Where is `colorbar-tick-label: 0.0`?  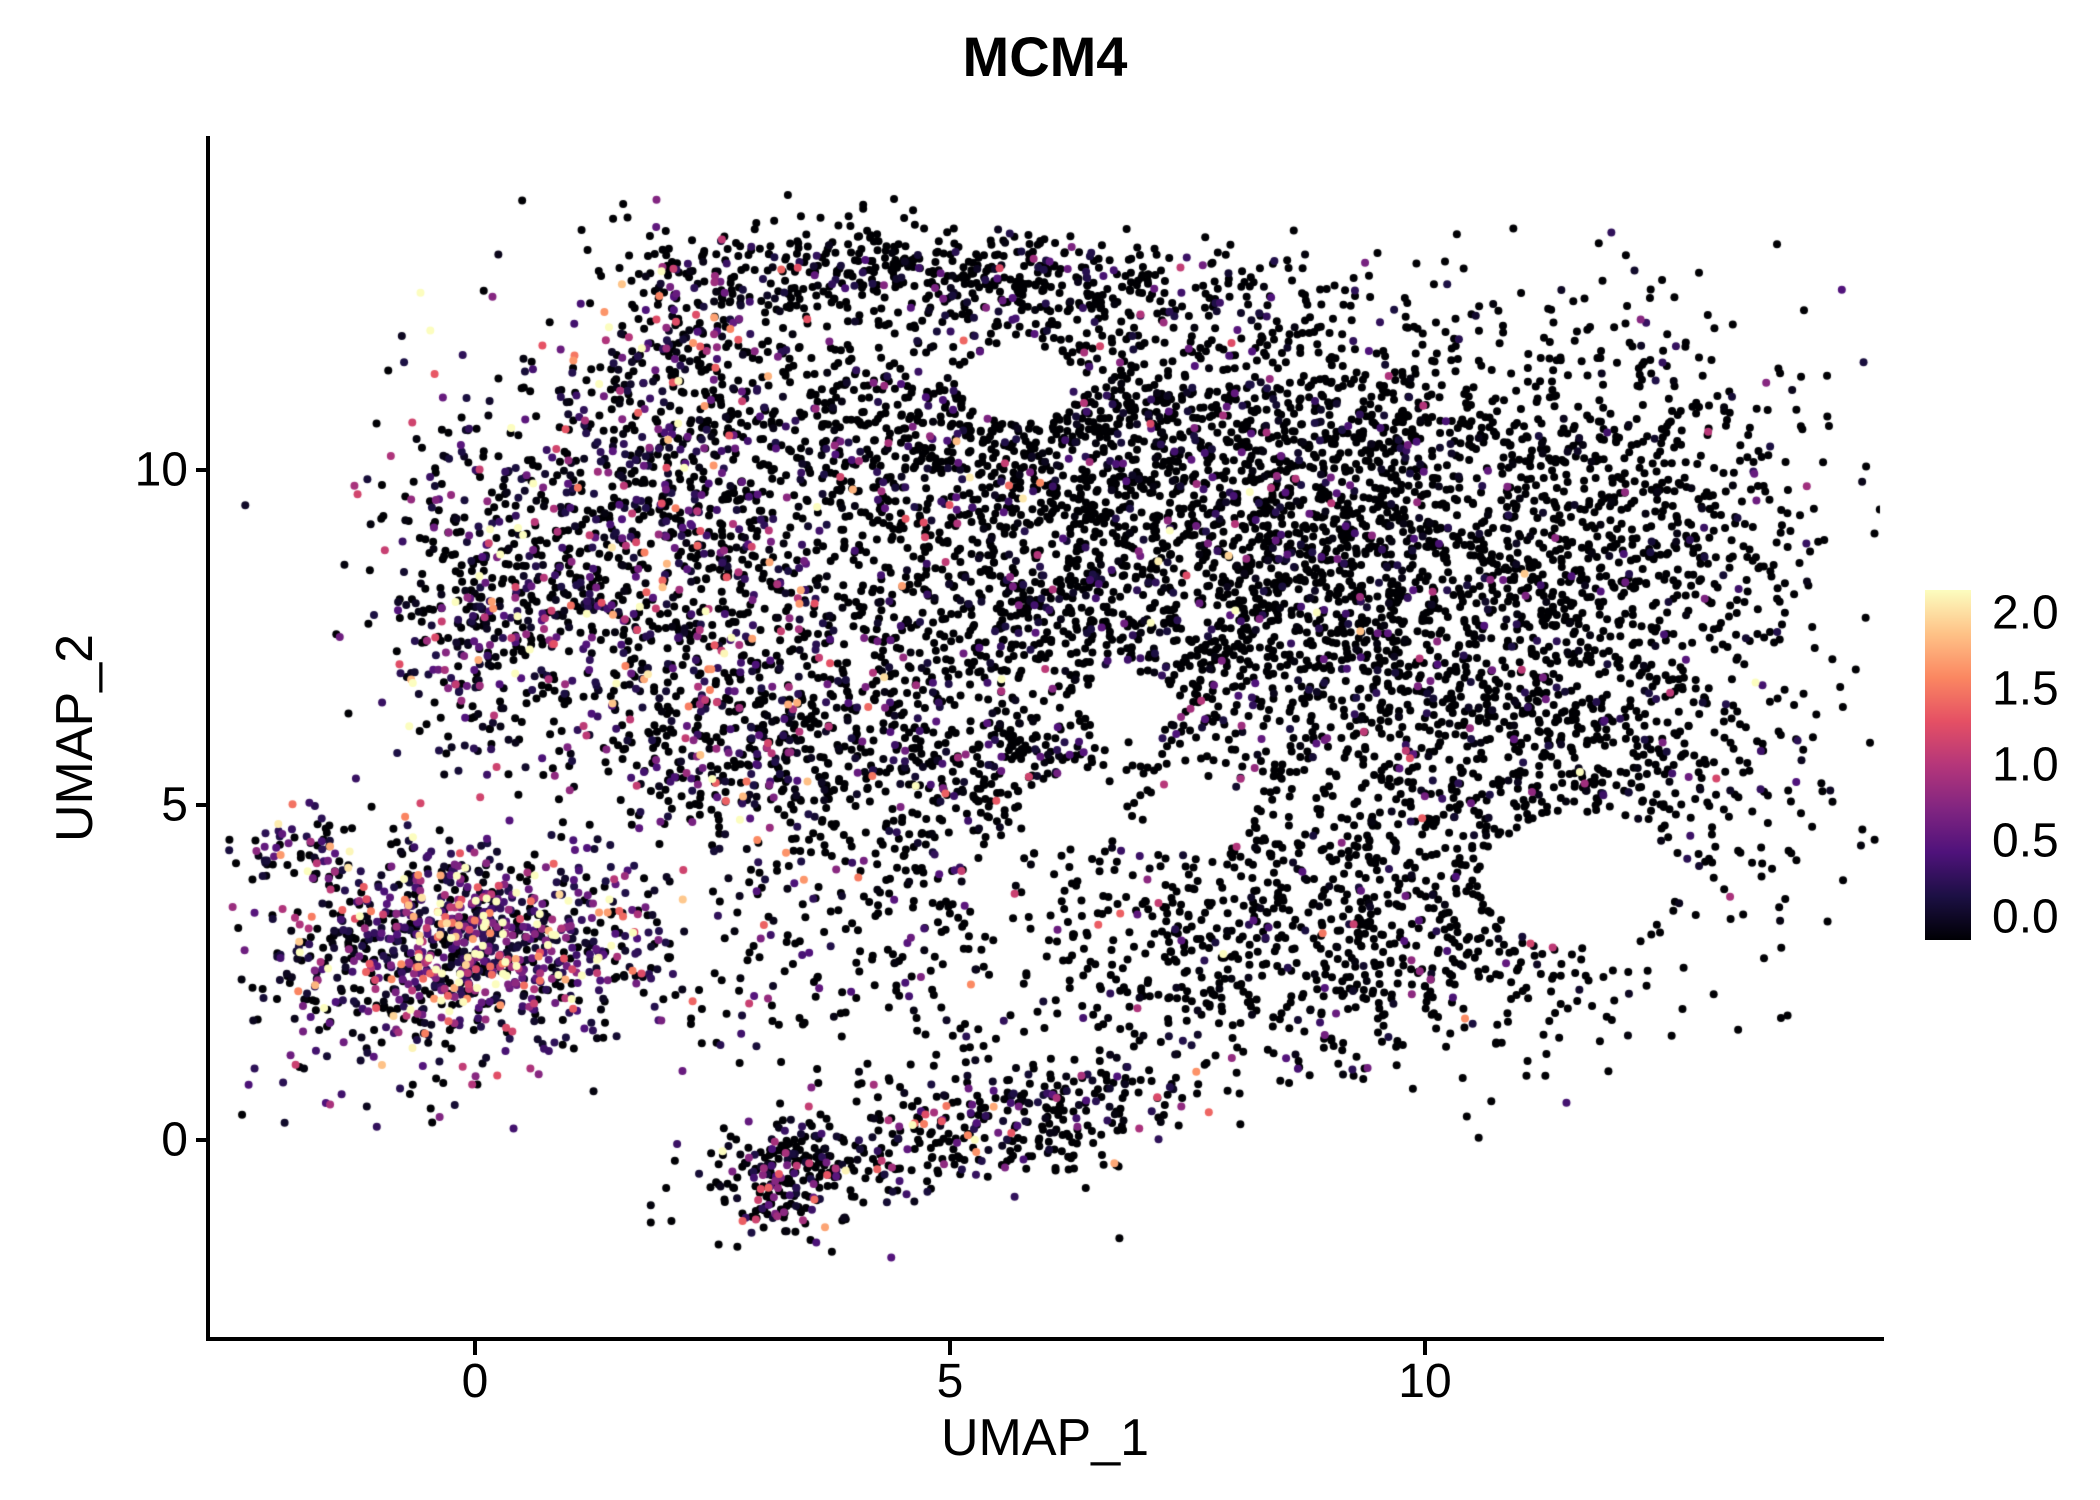 colorbar-tick-label: 0.0 is located at coordinates (2025, 917).